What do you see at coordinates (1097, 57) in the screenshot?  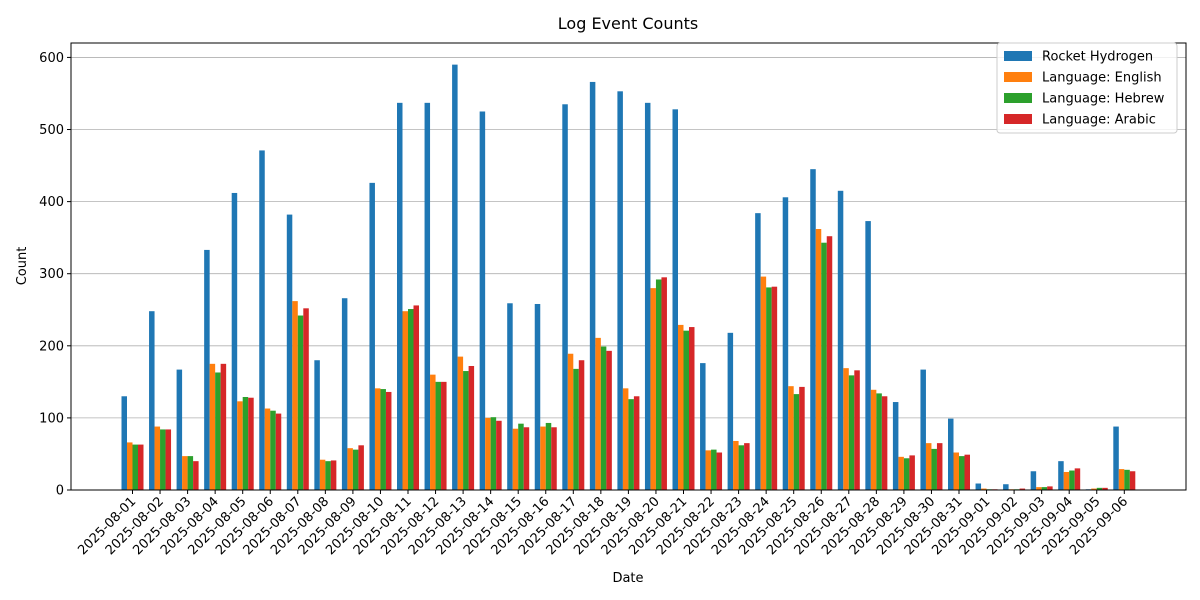 I see `legend-label: Rocket Hydrogen` at bounding box center [1097, 57].